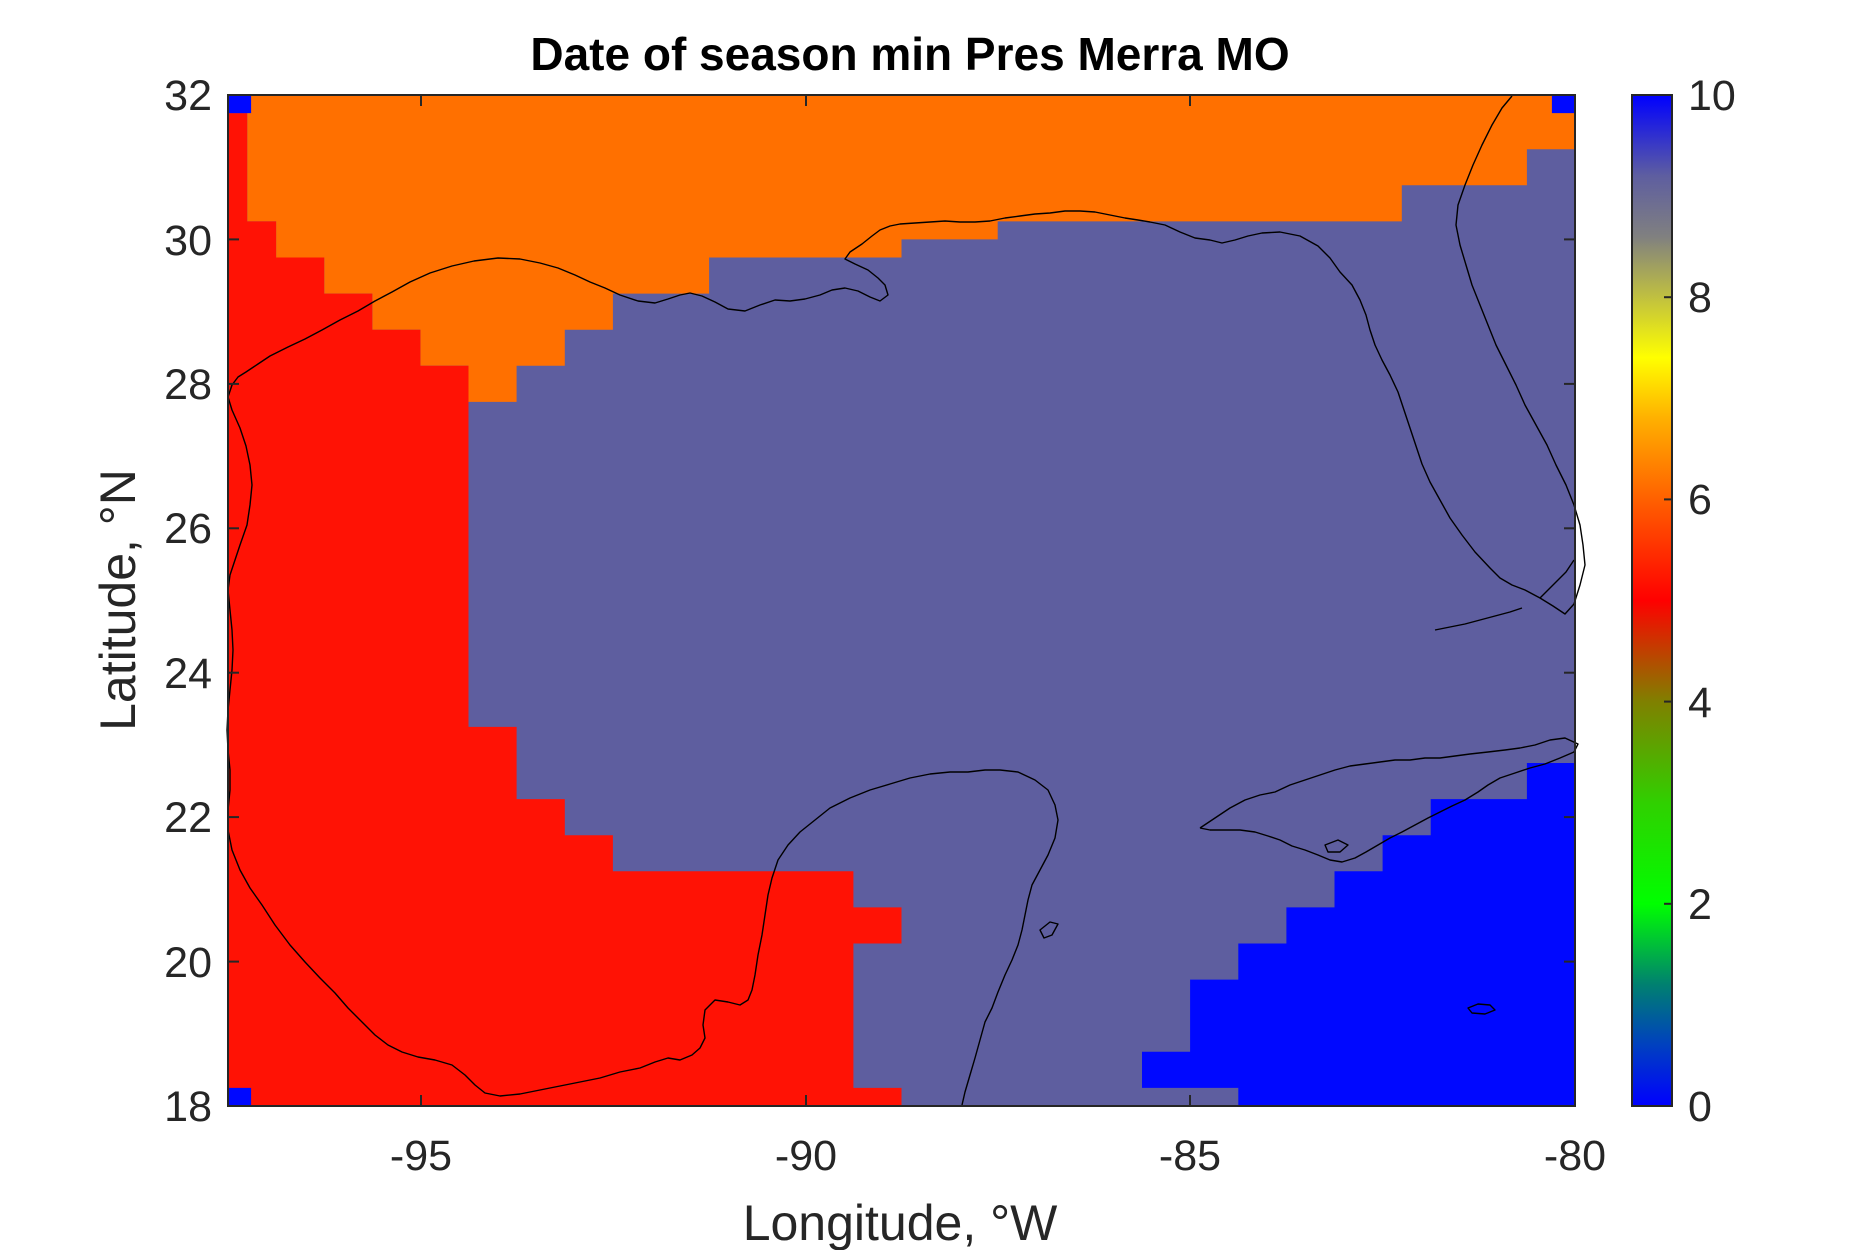 The image size is (1875, 1250). What do you see at coordinates (188, 96) in the screenshot?
I see `y-tick-label: 32` at bounding box center [188, 96].